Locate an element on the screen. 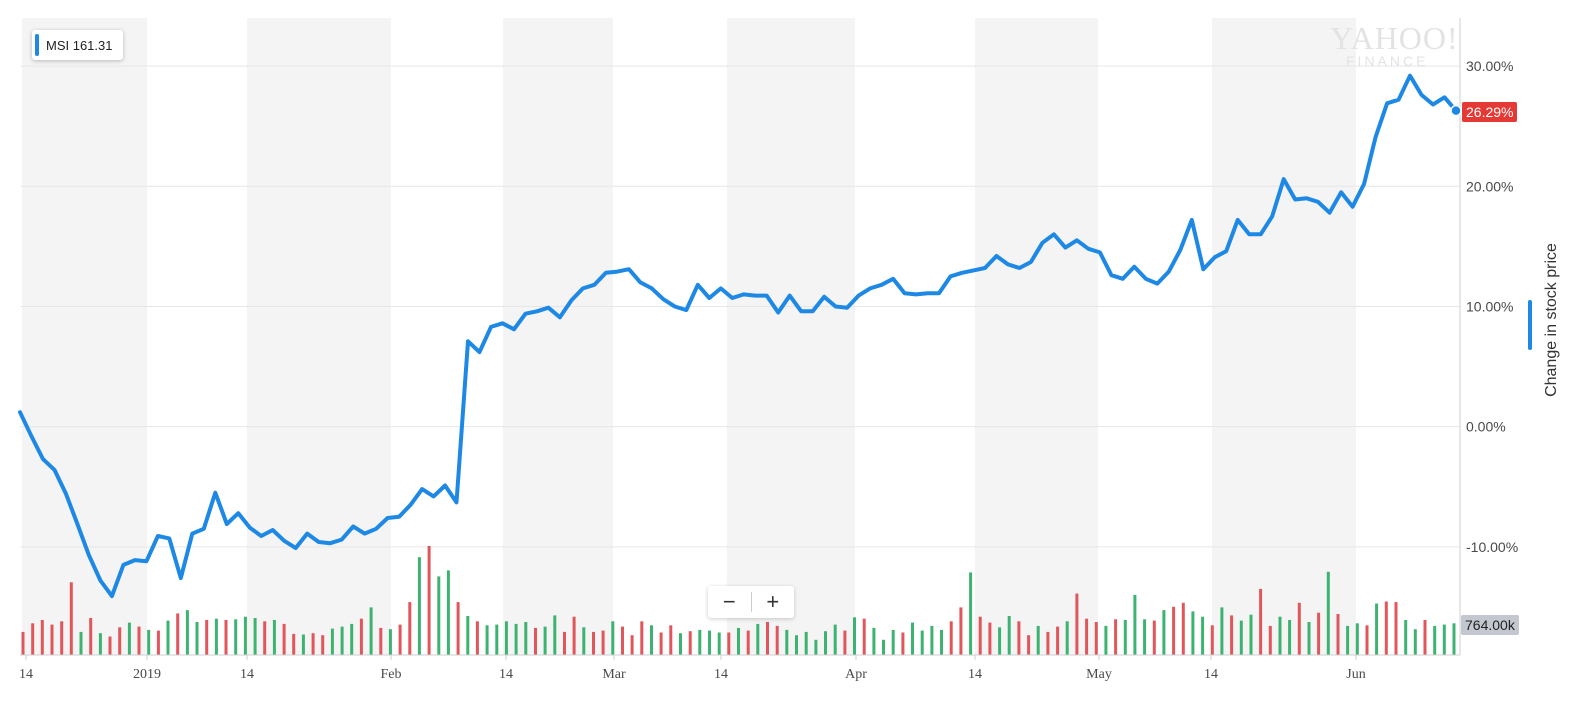 Image resolution: width=1596 pixels, height=724 pixels. x-axis-ticks: 14 2019 14 Feb 14 Mar 14 Apr 14 May 14 Jun is located at coordinates (692, 668).